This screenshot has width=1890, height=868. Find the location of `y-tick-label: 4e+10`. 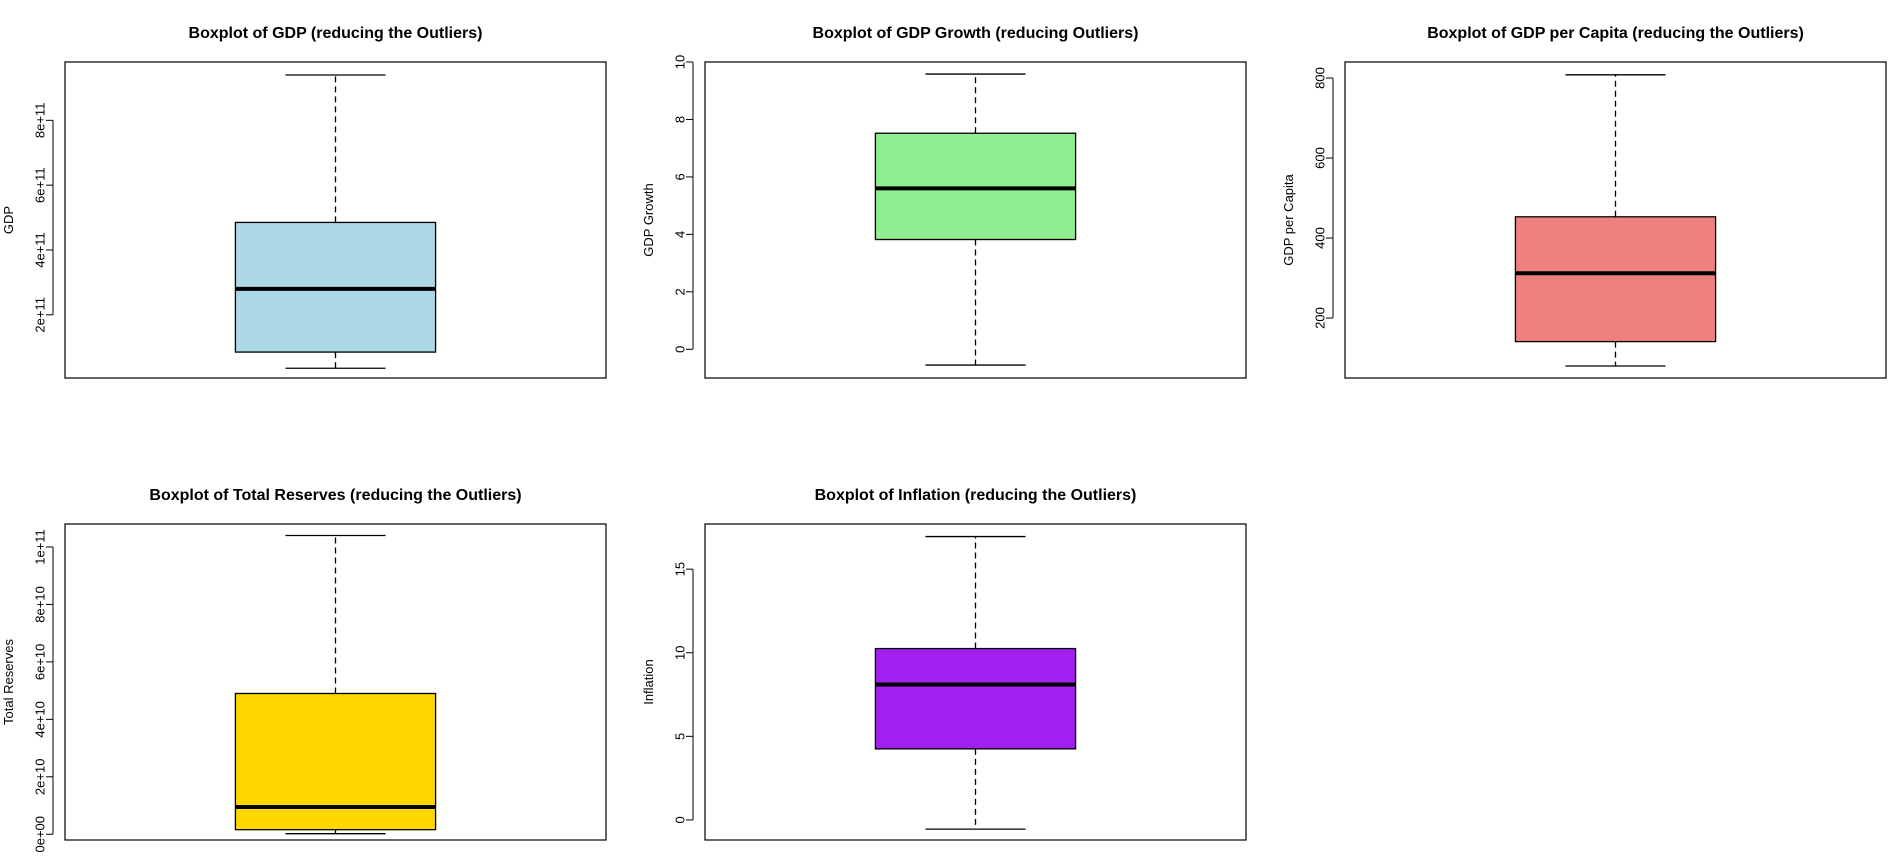

y-tick-label: 4e+10 is located at coordinates (40, 719).